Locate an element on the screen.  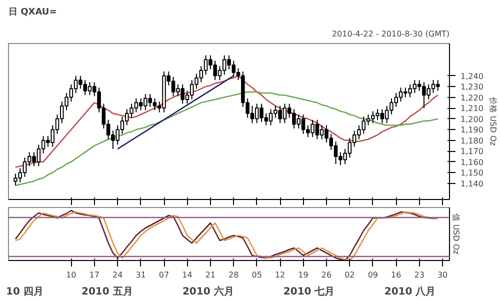
x-tick-label: 10 is located at coordinates (71, 275).